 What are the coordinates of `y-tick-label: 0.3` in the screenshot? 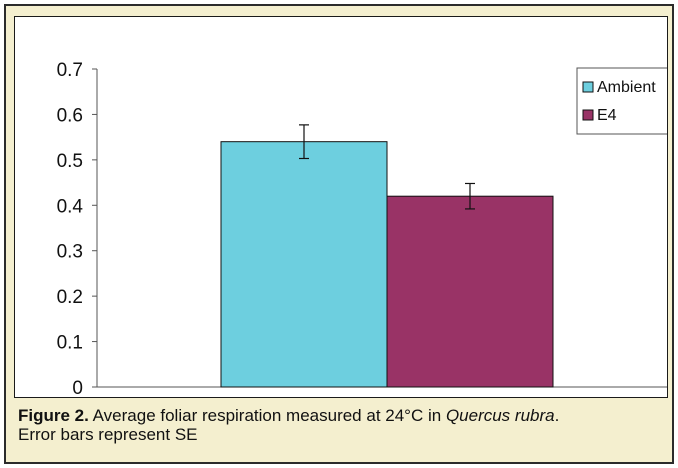 It's located at (70, 252).